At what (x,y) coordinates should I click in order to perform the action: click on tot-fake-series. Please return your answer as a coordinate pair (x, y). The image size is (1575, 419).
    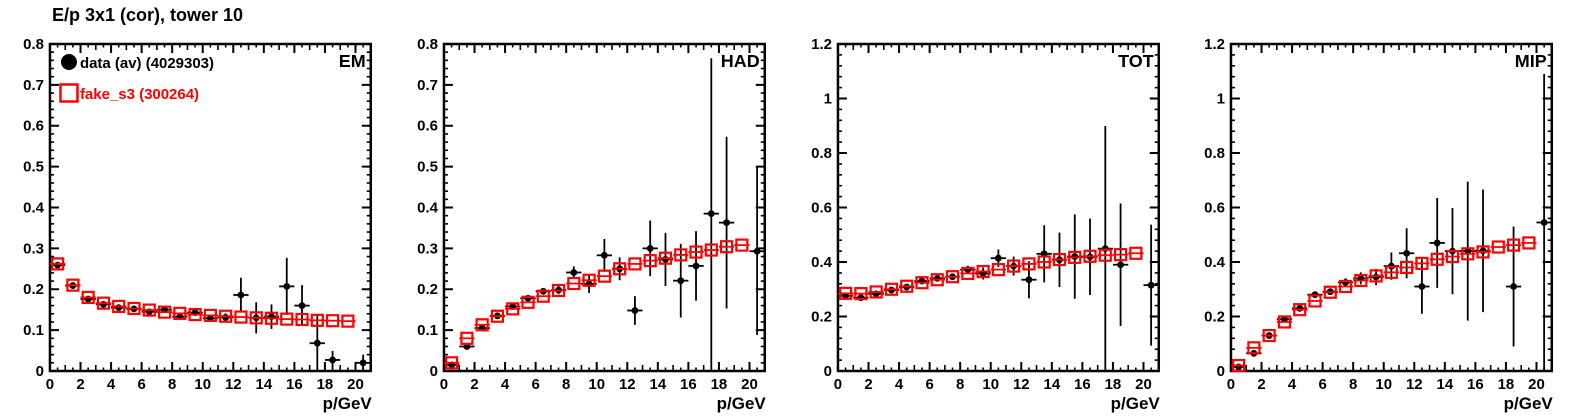
    Looking at the image, I should click on (990, 273).